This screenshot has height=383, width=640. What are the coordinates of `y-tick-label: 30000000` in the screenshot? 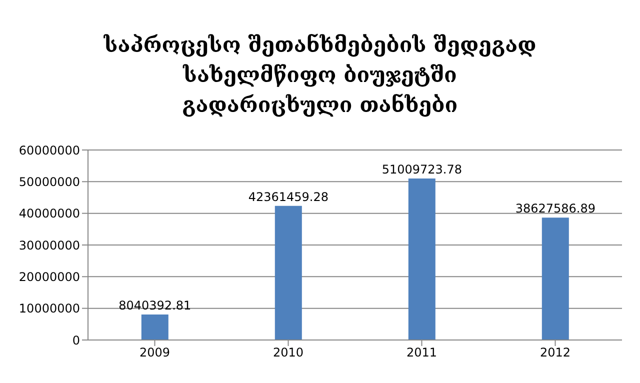 It's located at (49, 245).